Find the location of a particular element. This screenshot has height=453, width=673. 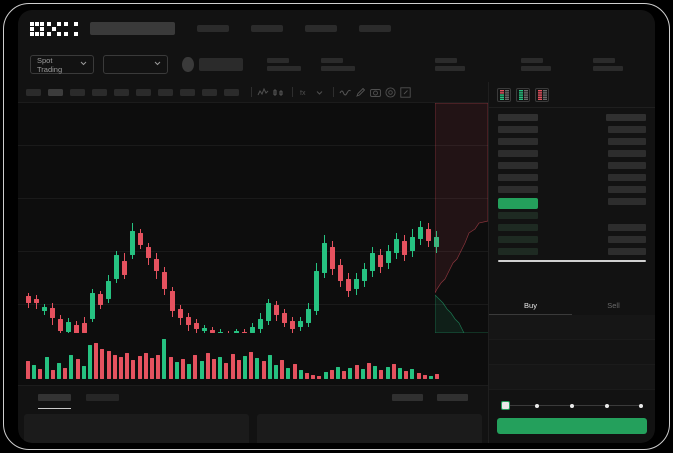

market-subheader: Spot Trading is located at coordinates (336, 64).